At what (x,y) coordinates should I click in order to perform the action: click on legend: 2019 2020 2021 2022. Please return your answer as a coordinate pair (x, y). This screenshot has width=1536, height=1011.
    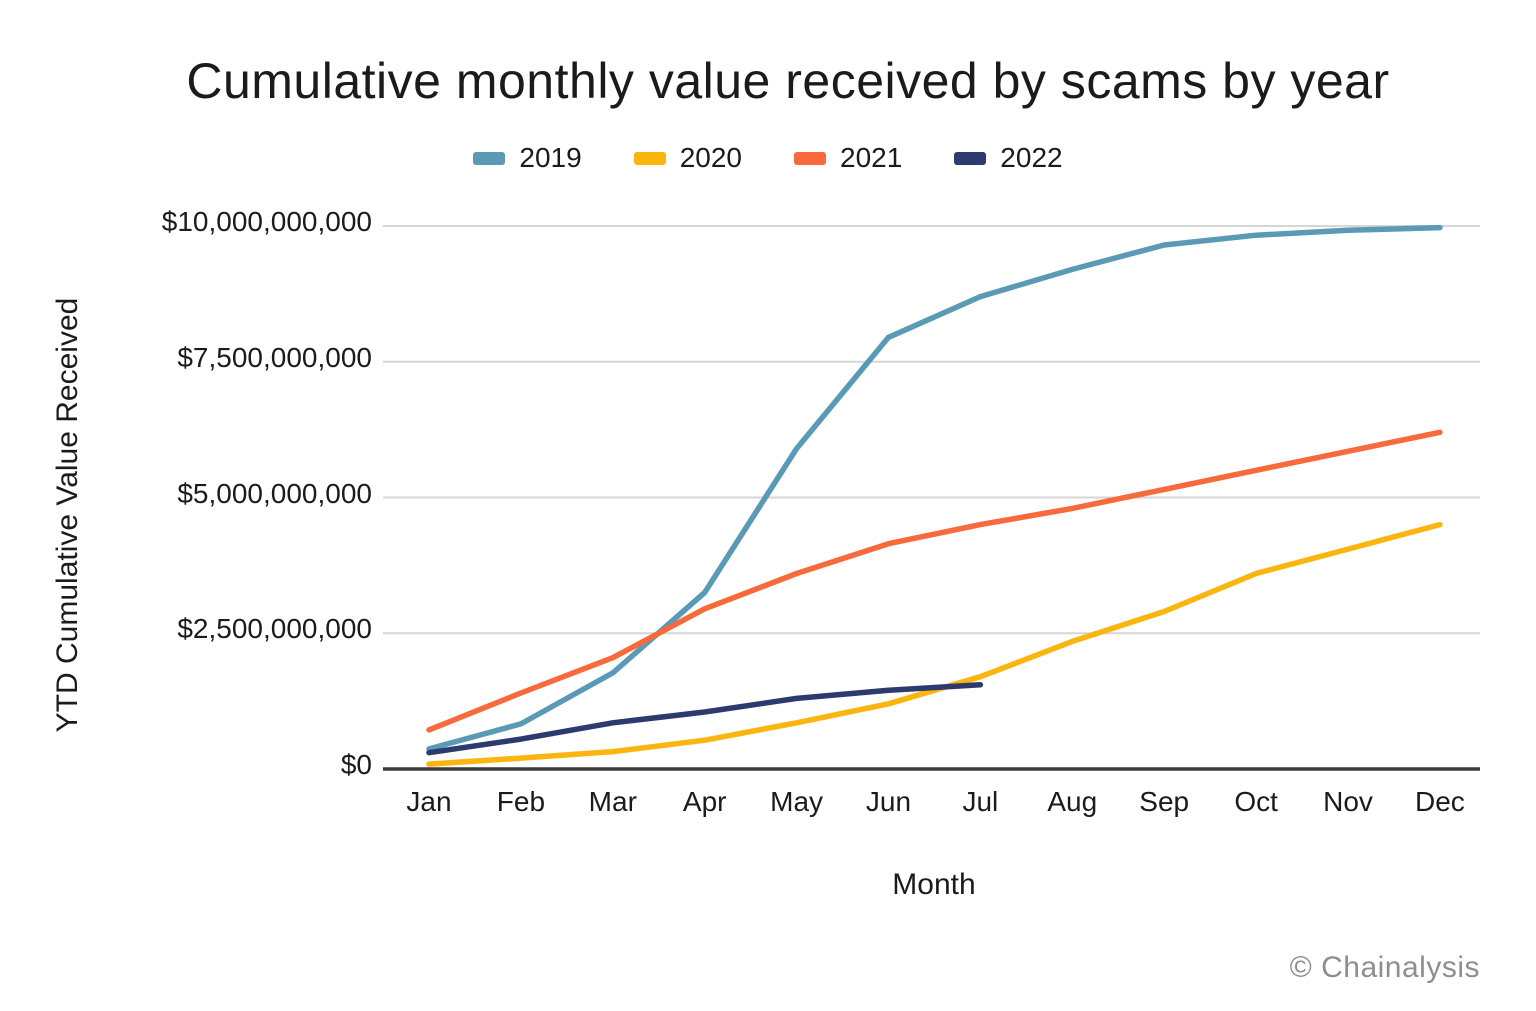
    Looking at the image, I should click on (768, 158).